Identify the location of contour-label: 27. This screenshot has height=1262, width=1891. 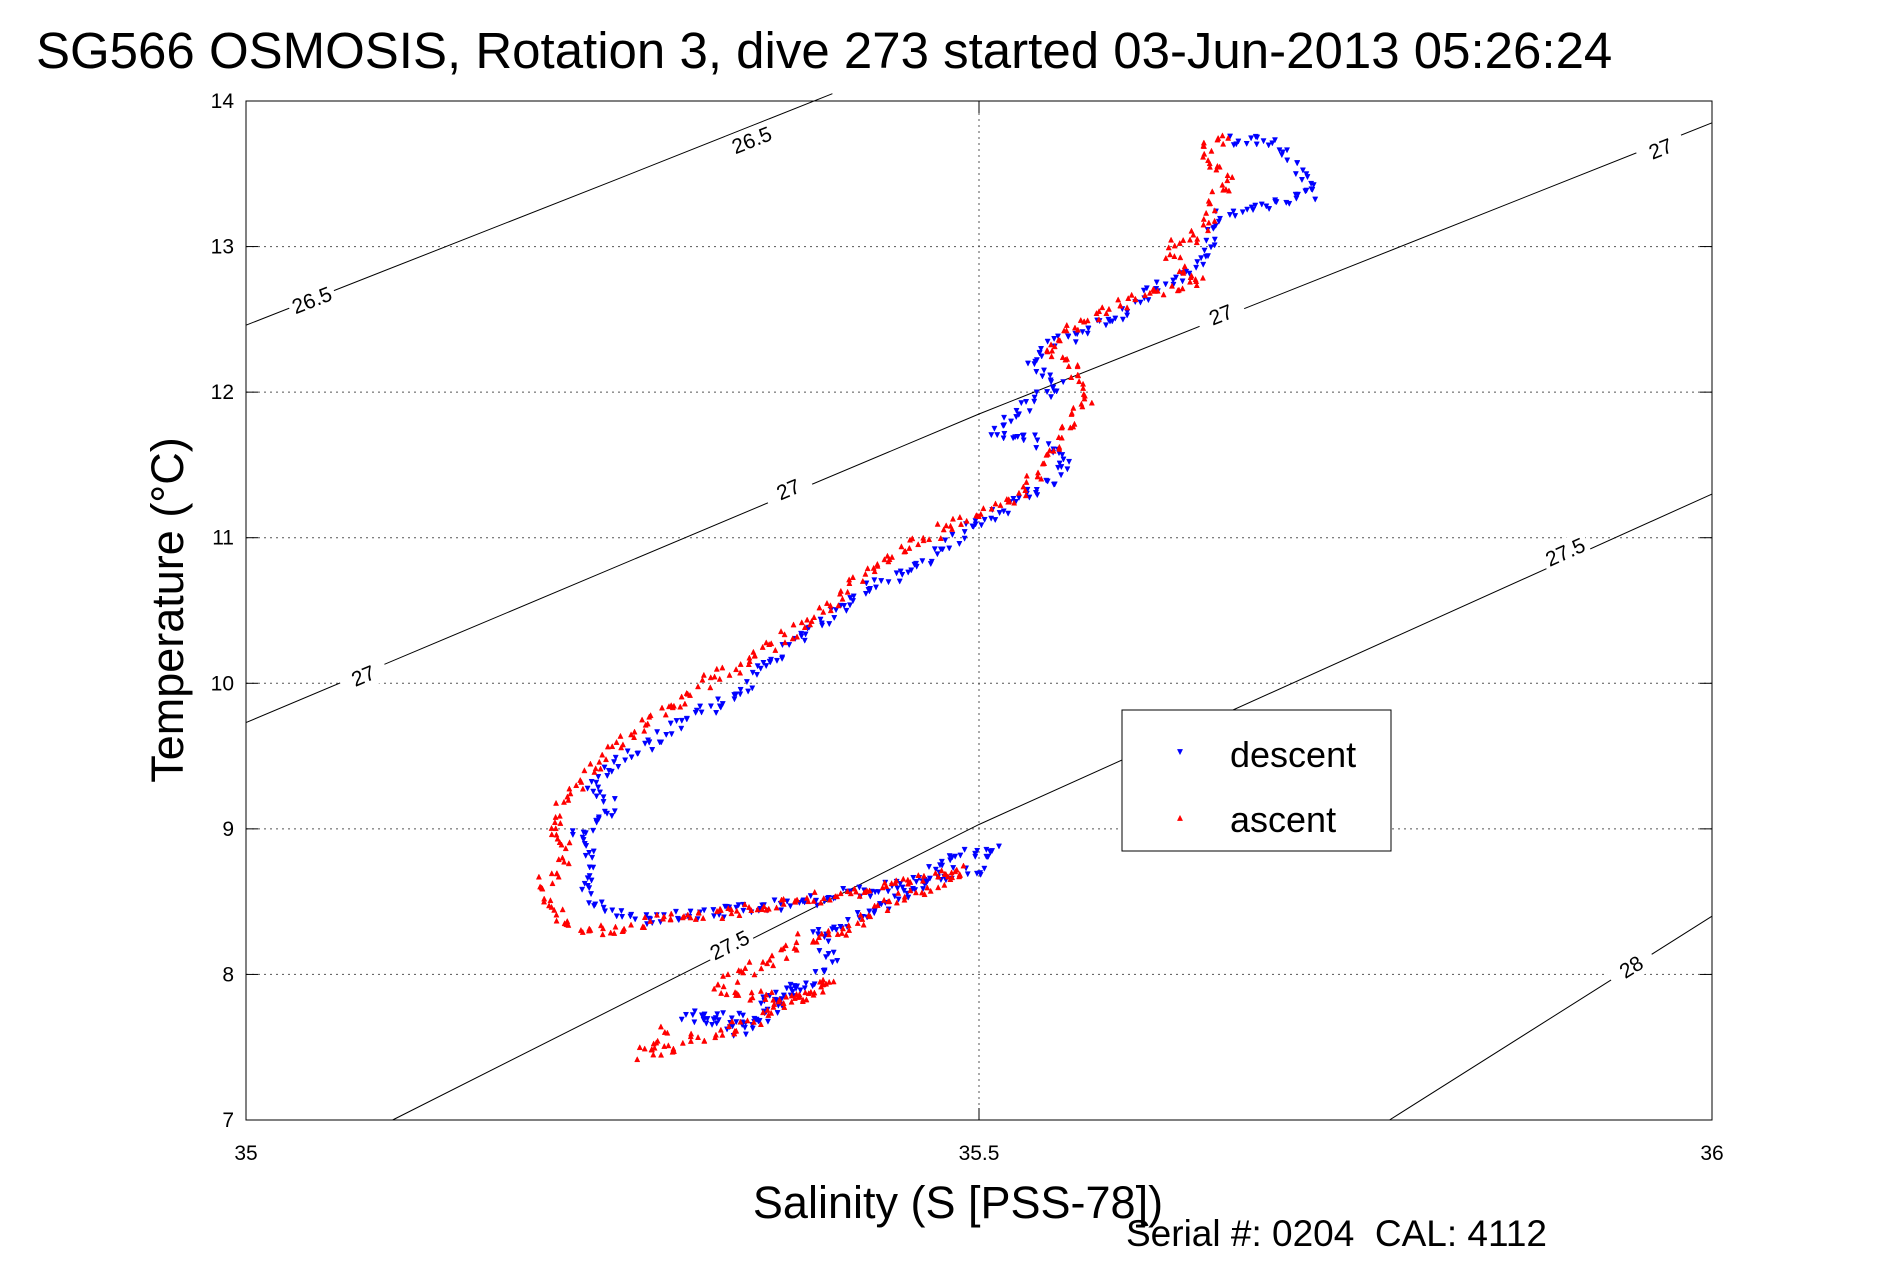
(788, 489).